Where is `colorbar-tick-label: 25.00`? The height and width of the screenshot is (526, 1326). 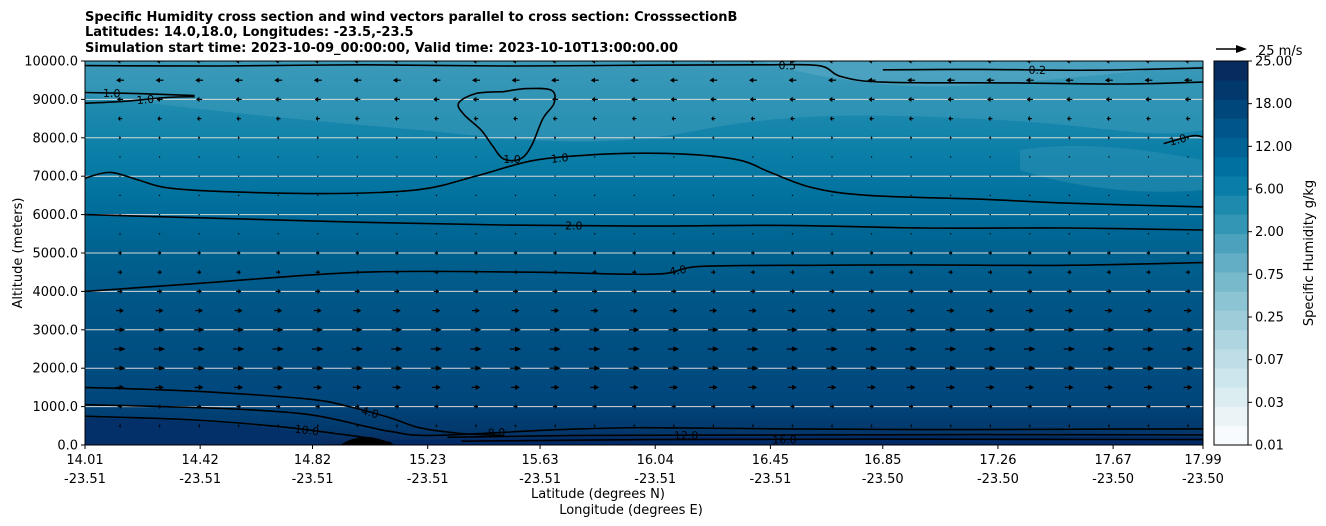 colorbar-tick-label: 25.00 is located at coordinates (1273, 62).